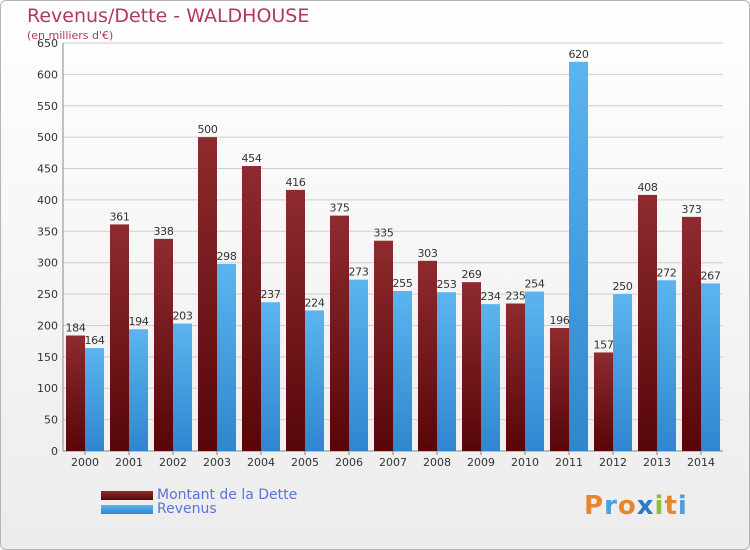  What do you see at coordinates (613, 462) in the screenshot?
I see `x-tick-label-2012: 2012` at bounding box center [613, 462].